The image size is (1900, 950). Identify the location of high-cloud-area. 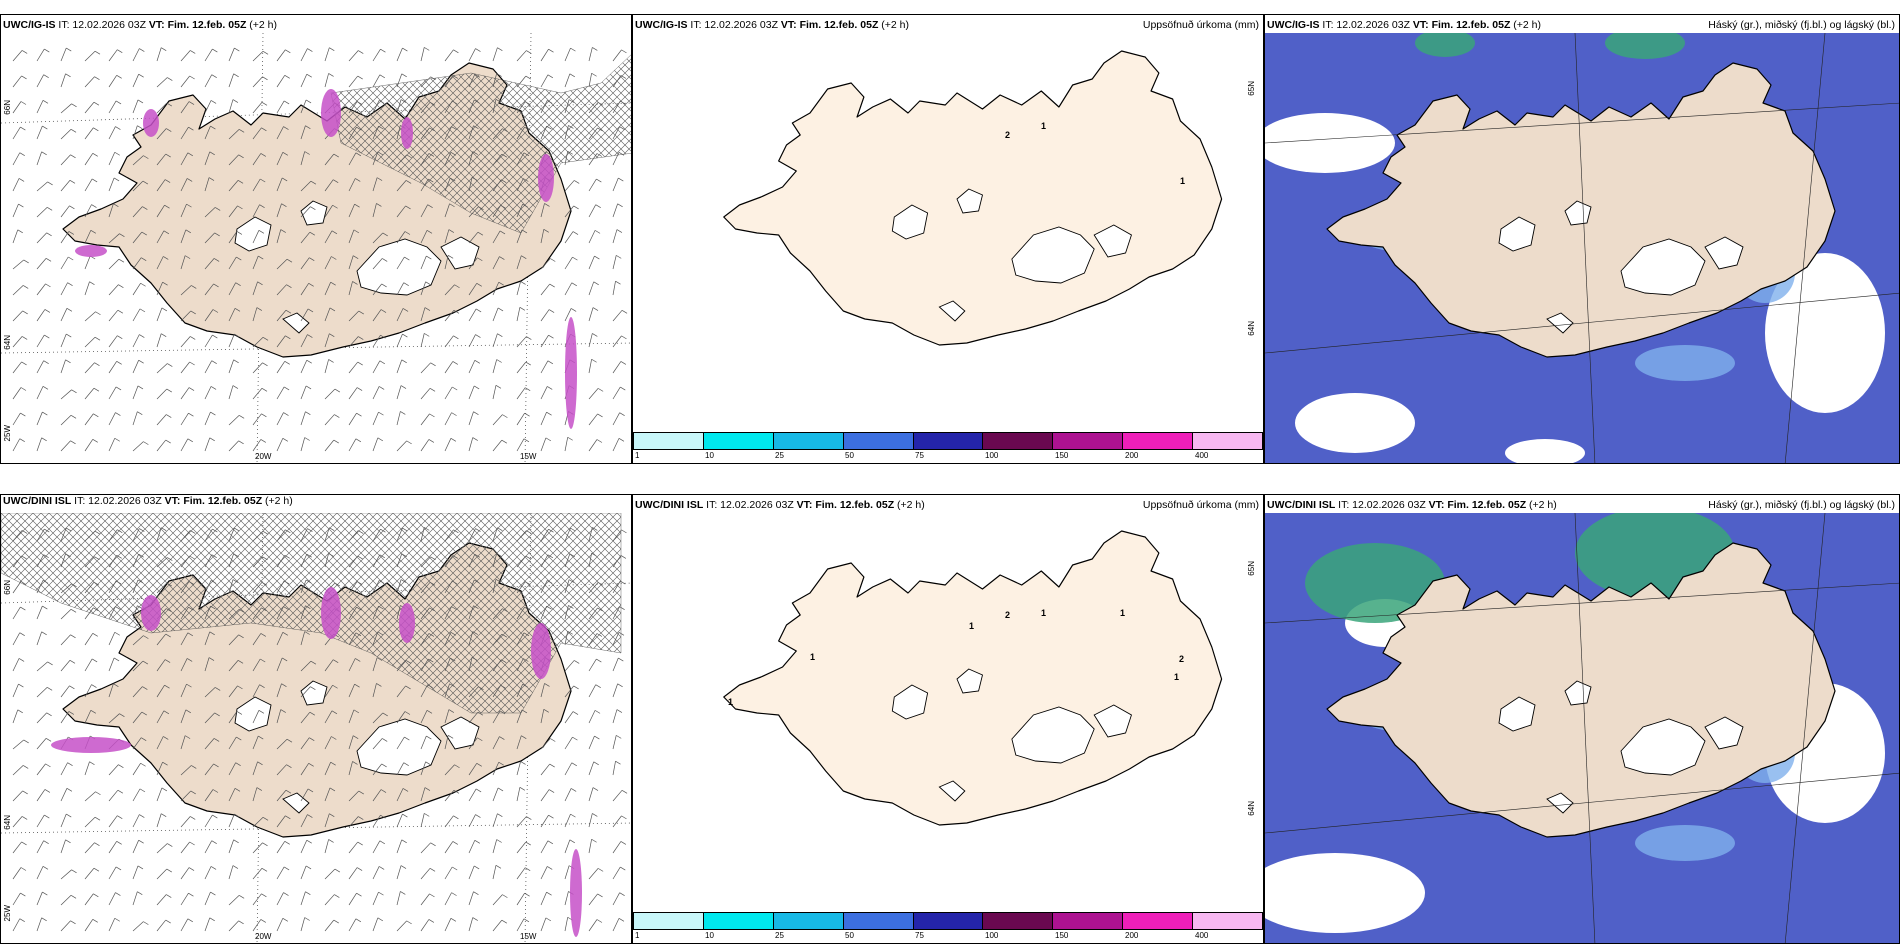
(1645, 46).